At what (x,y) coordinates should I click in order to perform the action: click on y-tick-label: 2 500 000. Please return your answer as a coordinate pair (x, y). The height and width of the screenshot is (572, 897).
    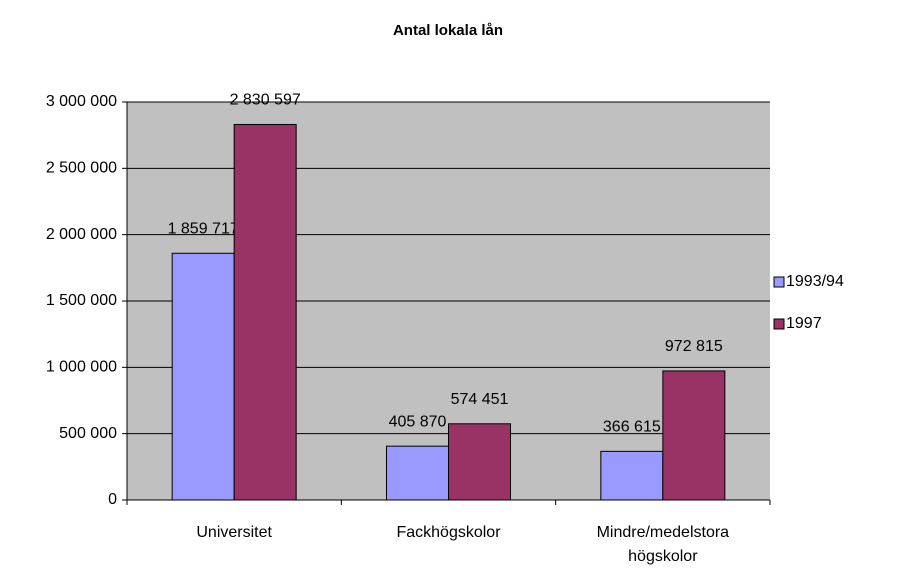
    Looking at the image, I should click on (81, 168).